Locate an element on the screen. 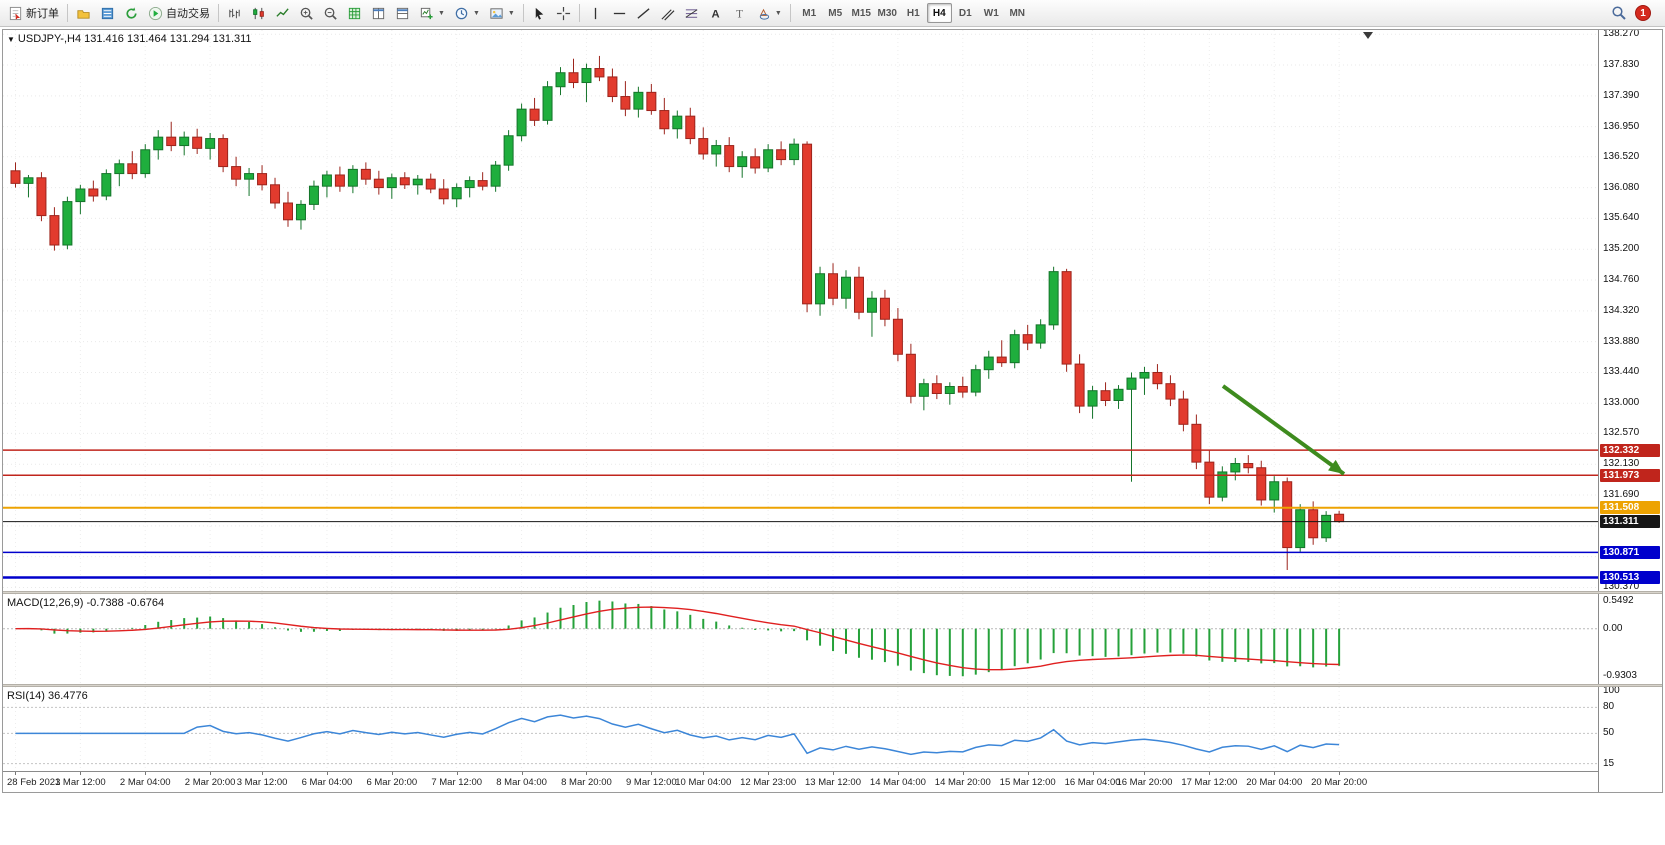 The width and height of the screenshot is (1665, 845). shapes-button: ▼ is located at coordinates (769, 13).